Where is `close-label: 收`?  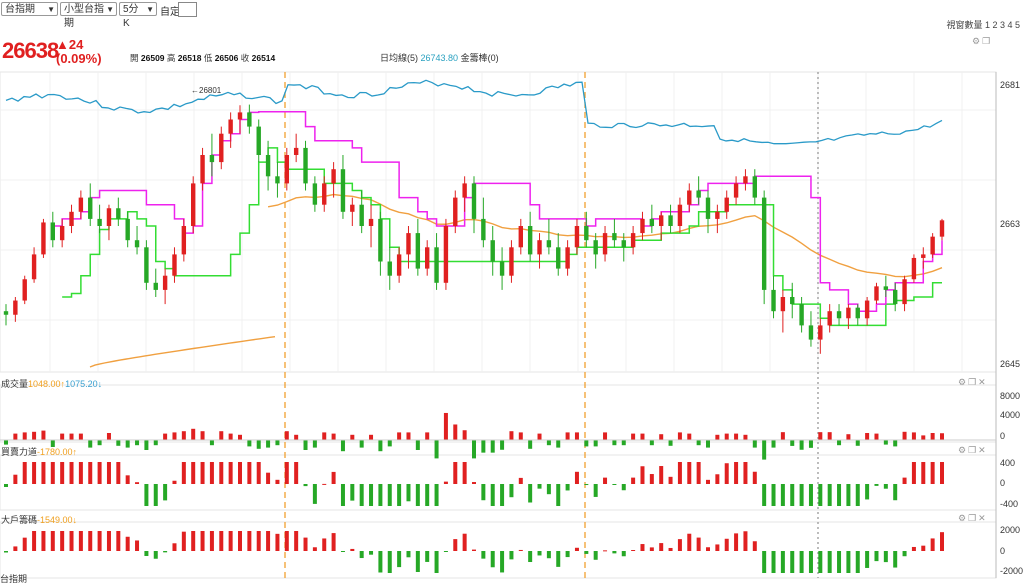
close-label: 收 is located at coordinates (245, 58).